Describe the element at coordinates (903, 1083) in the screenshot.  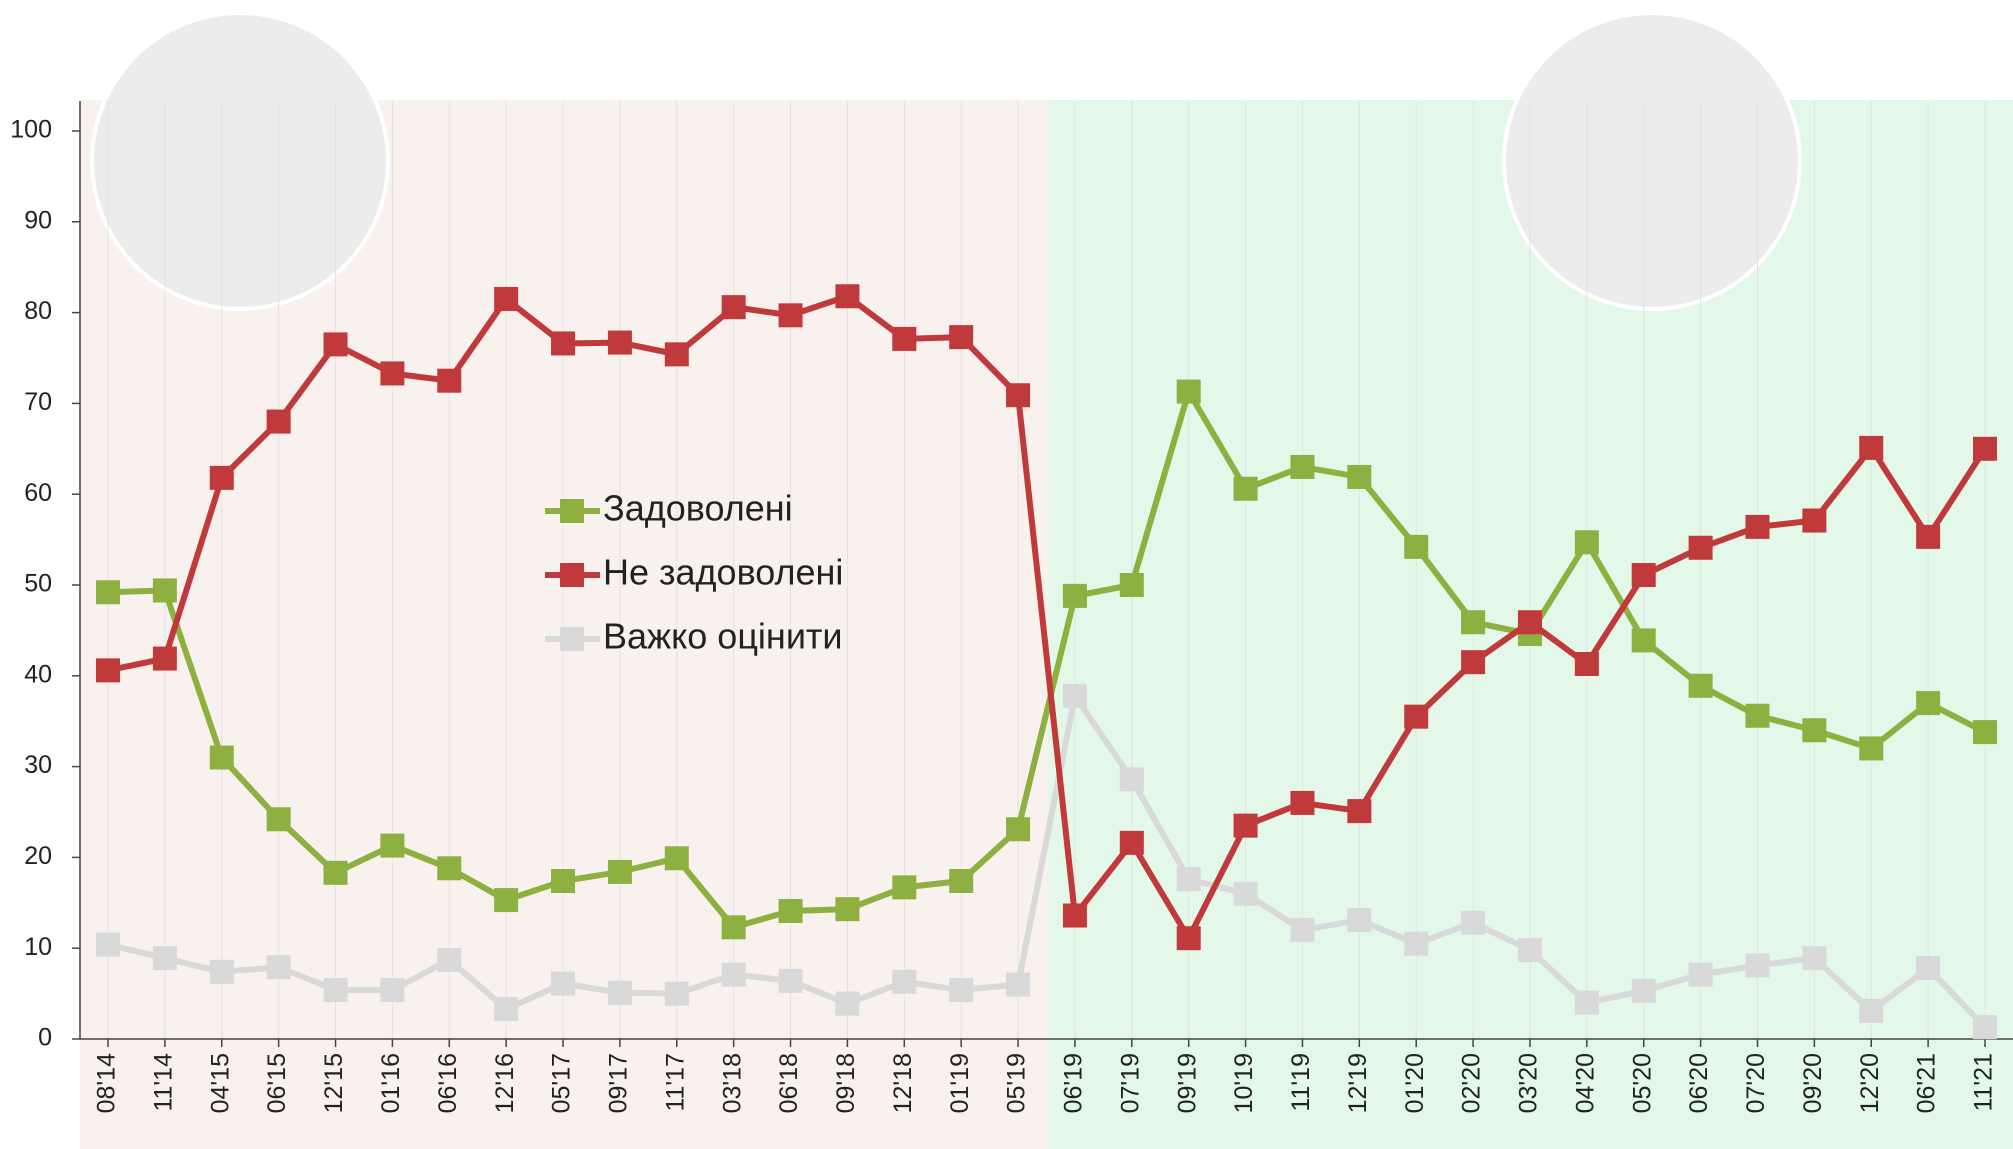
I see `x-tick-label: 12'18` at that location.